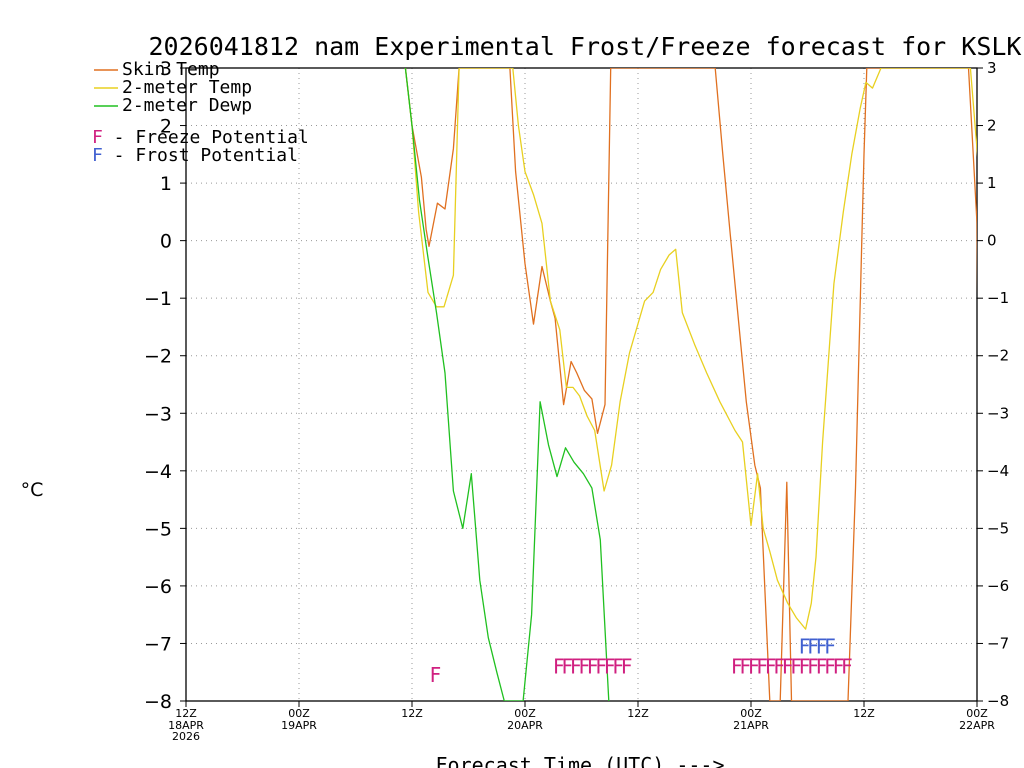 Image resolution: width=1024 pixels, height=768 pixels. I want to click on legend-label: 2-meter Dewp, so click(187, 105).